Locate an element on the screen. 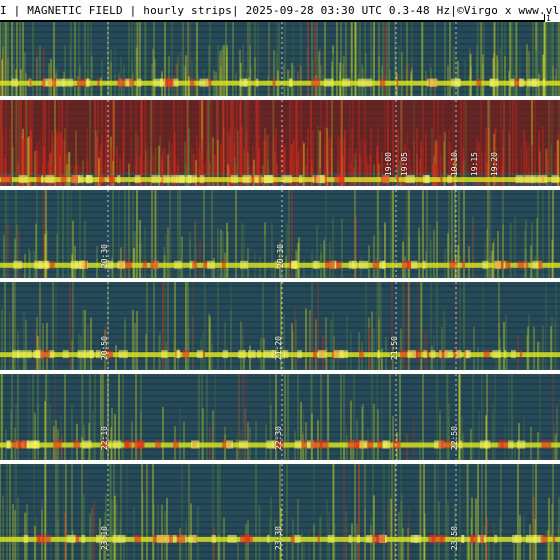 Image resolution: width=560 pixels, height=560 pixels. time-label: 22:30 is located at coordinates (278, 438).